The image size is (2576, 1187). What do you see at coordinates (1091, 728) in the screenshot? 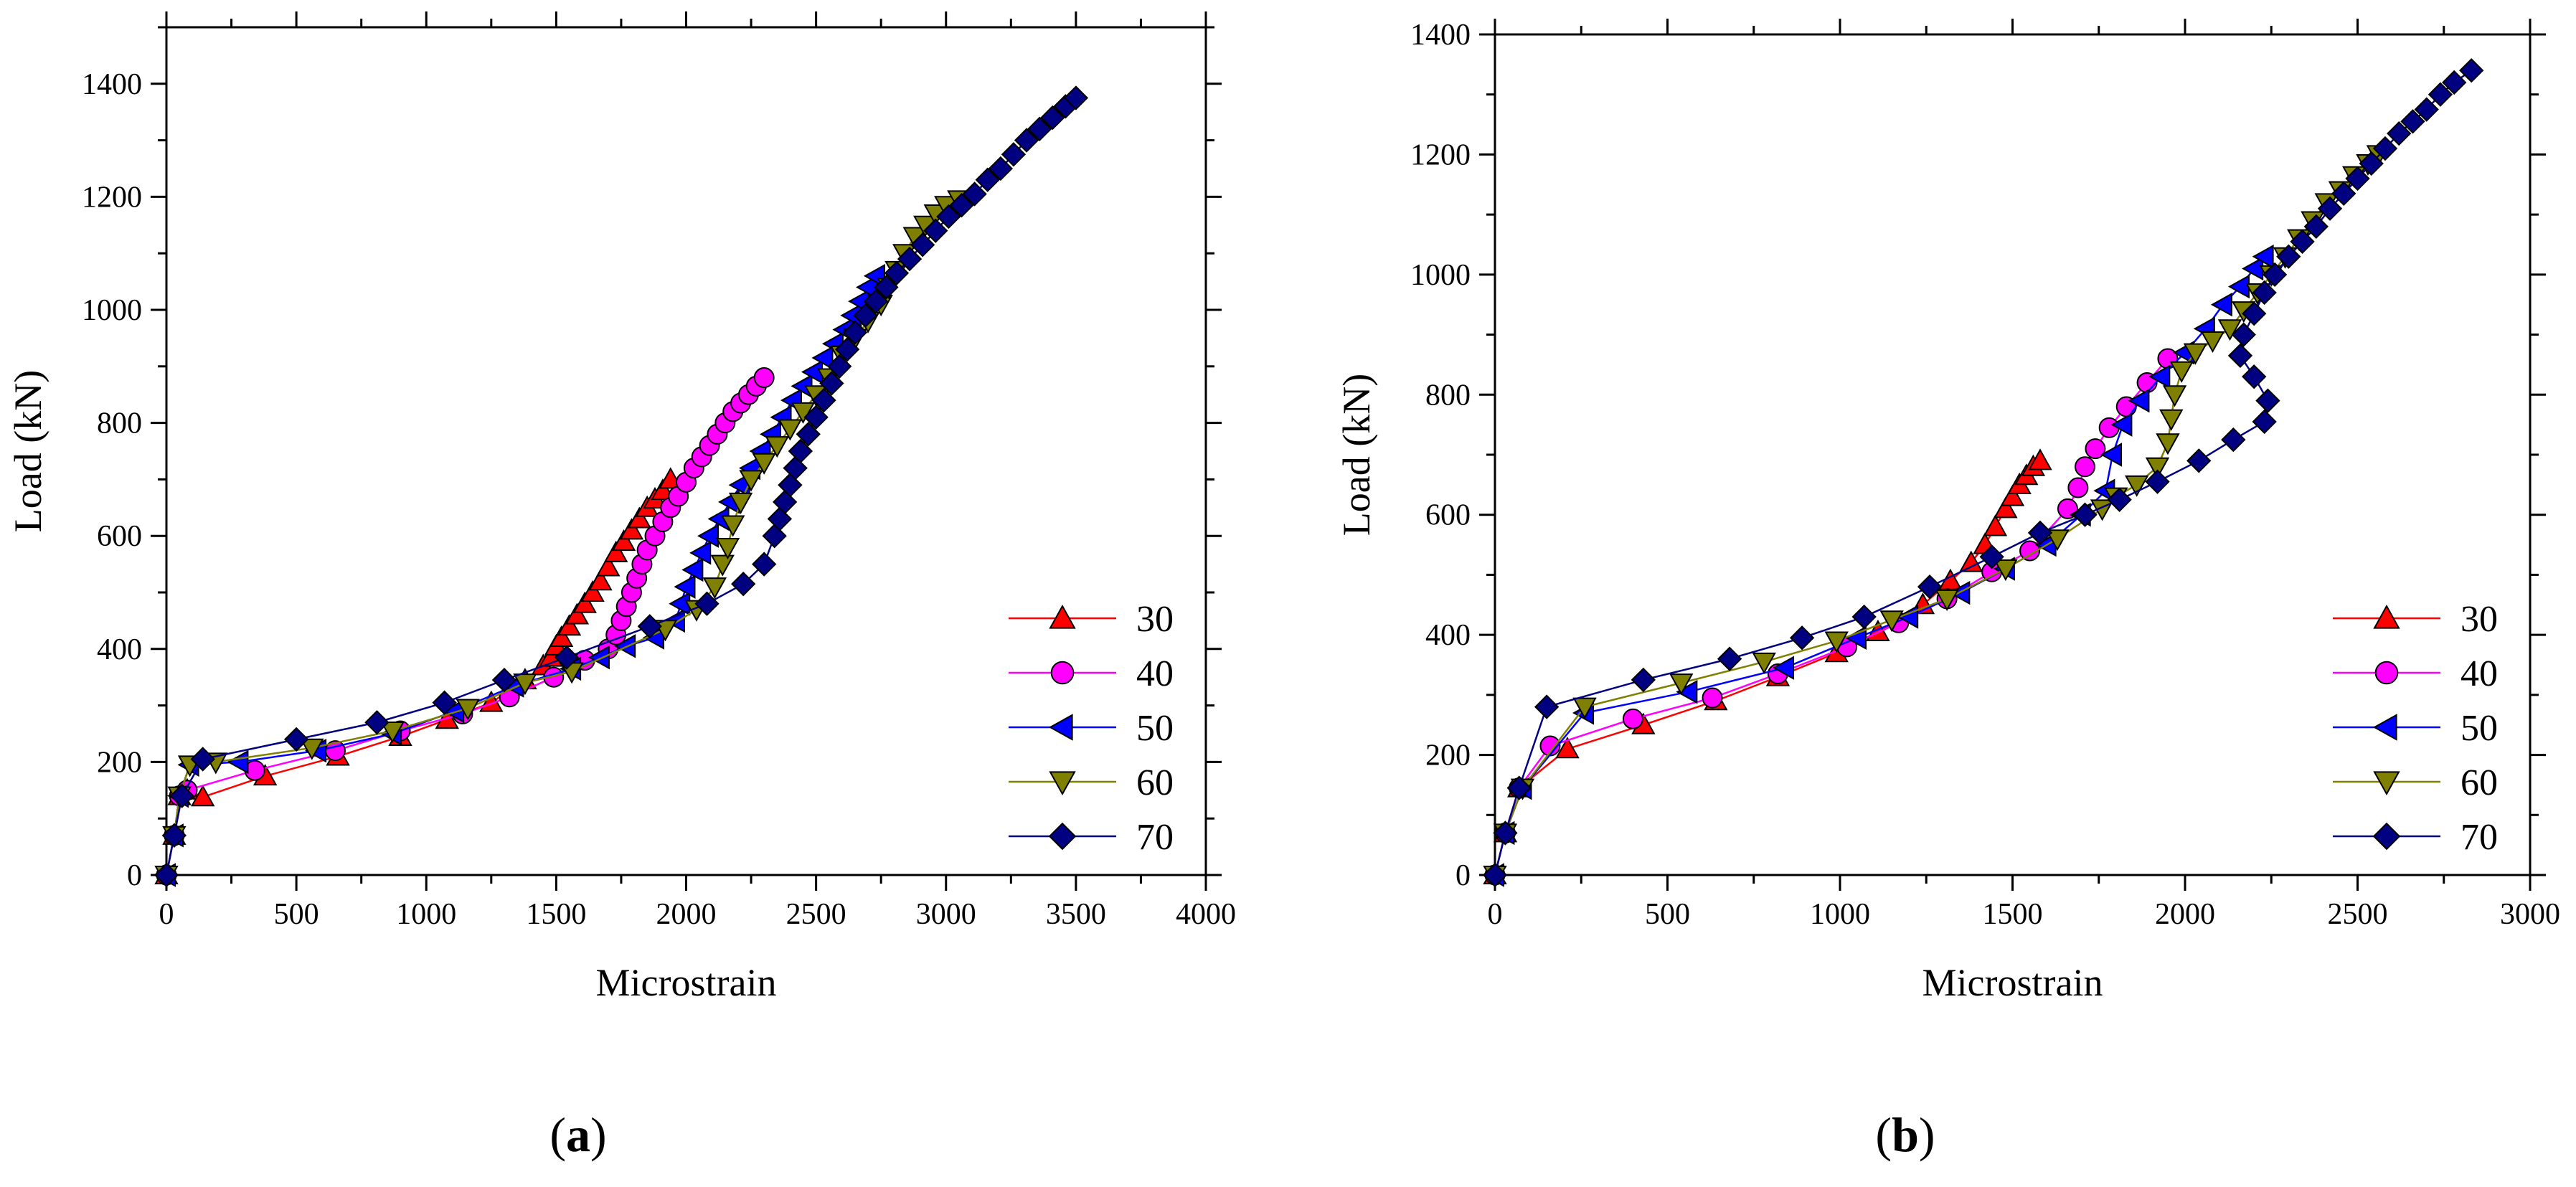
I see `legend: 30 40 50 60 70` at bounding box center [1091, 728].